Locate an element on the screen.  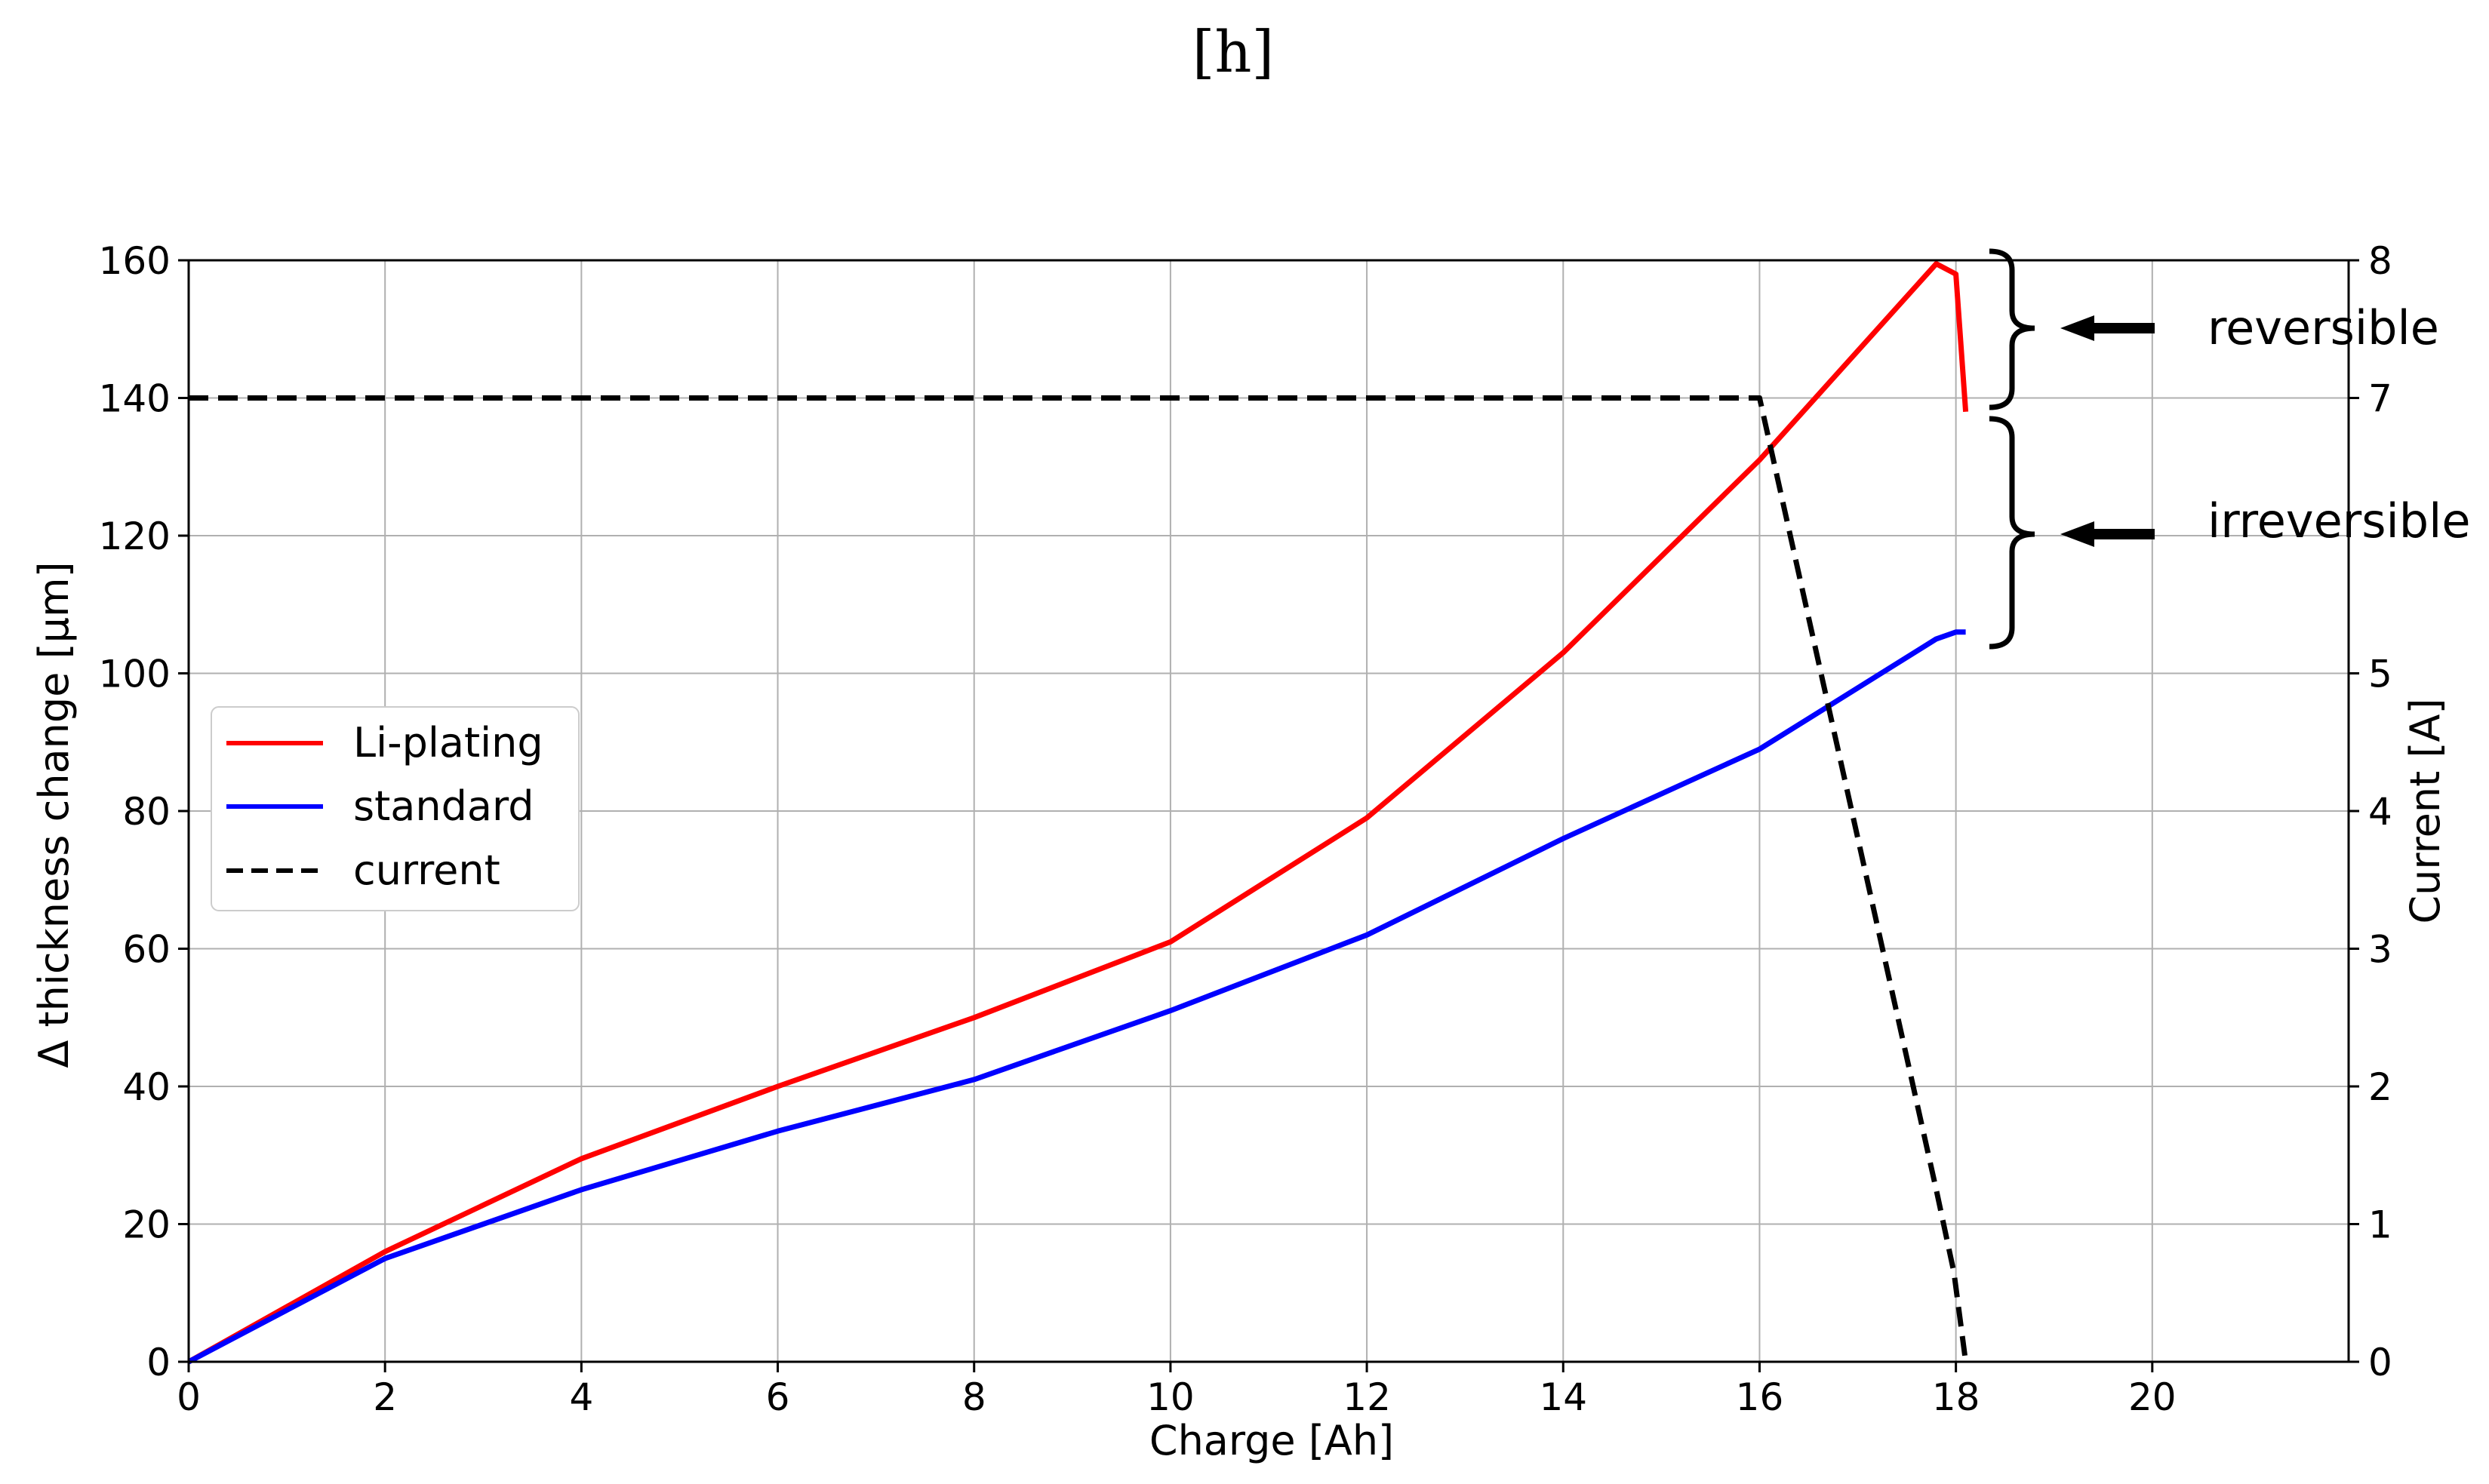
x-tick-label: 2 is located at coordinates (385, 1397).